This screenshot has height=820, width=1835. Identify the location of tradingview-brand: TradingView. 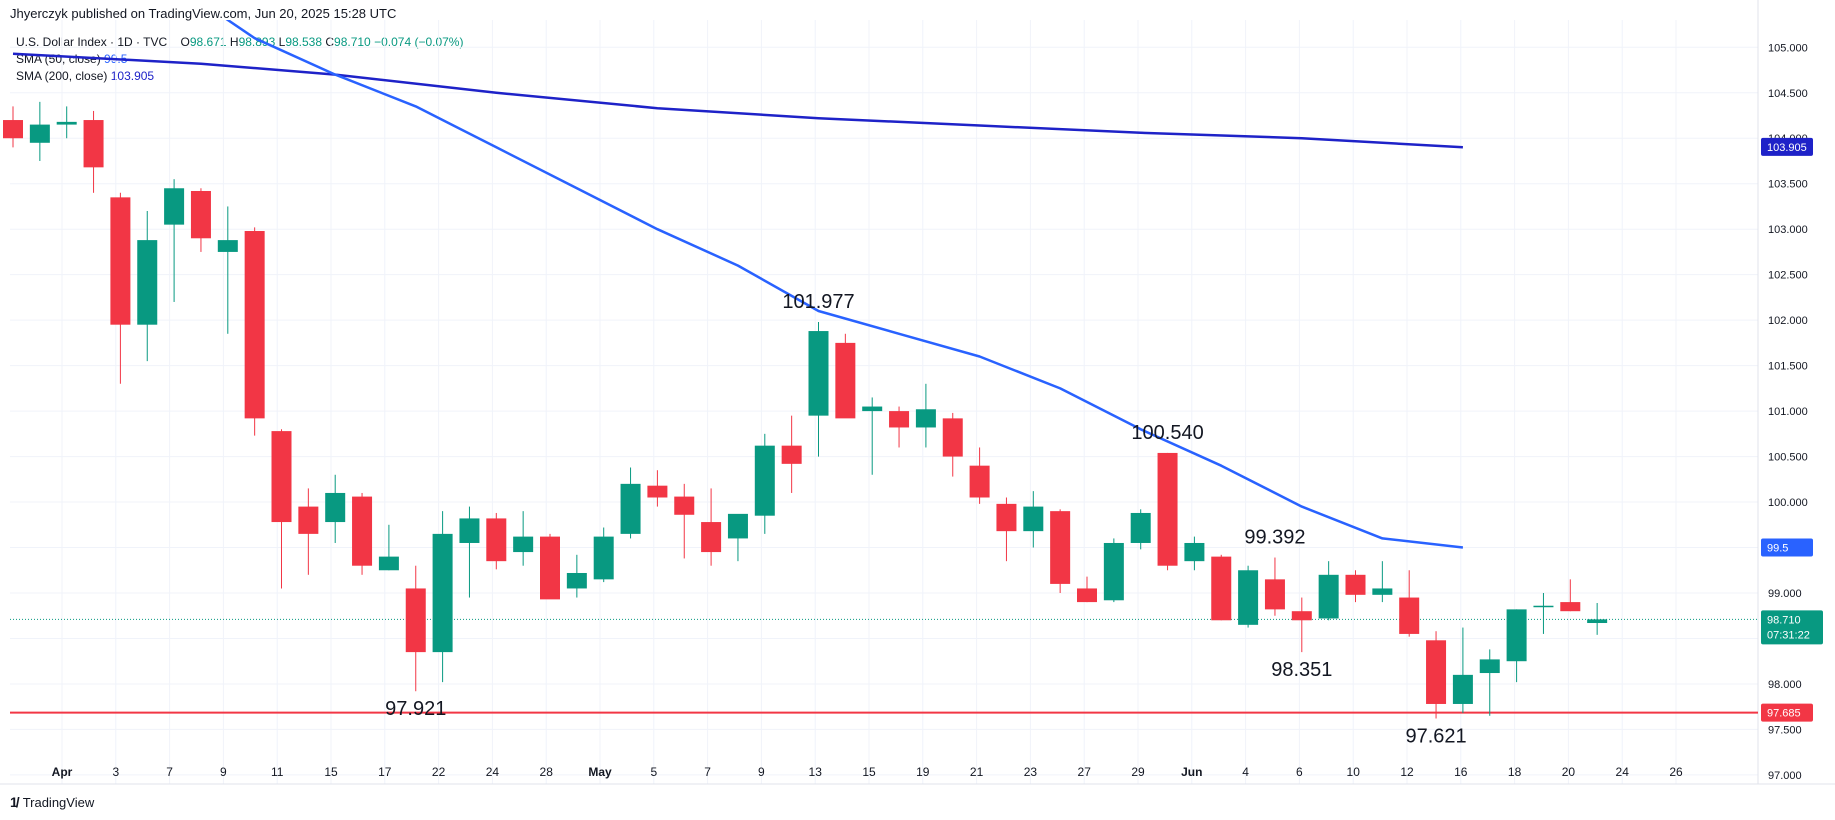
(58, 802).